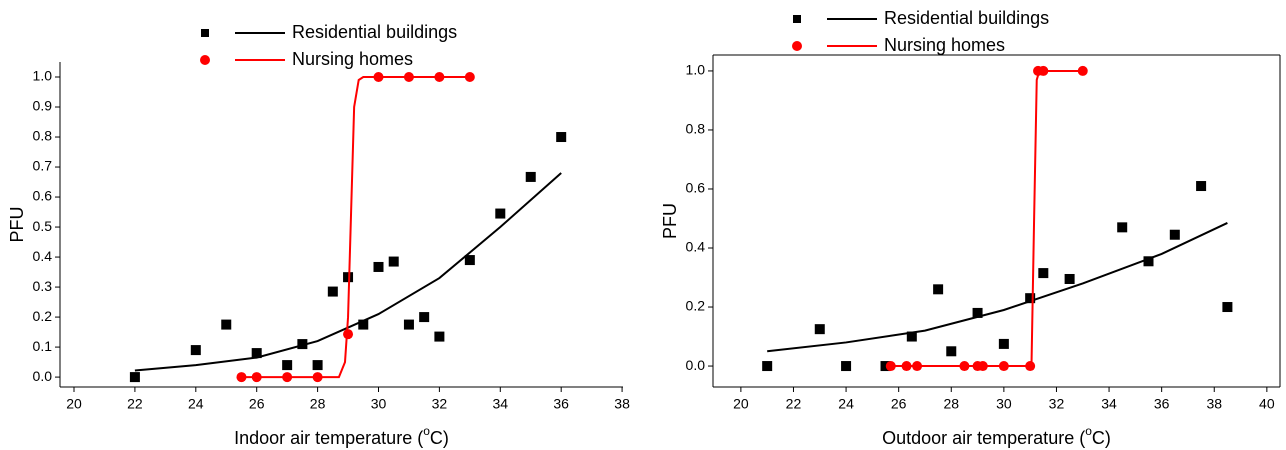 The image size is (1286, 450). I want to click on y-tick-label: 0.7, so click(43, 166).